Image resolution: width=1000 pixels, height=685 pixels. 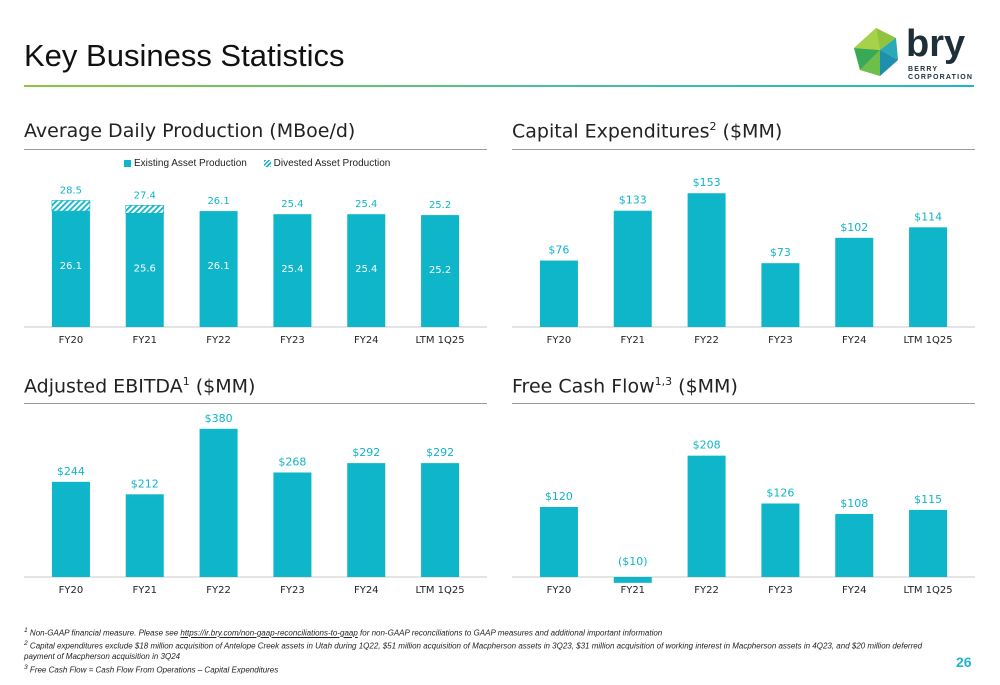 What do you see at coordinates (713, 126) in the screenshot?
I see `capex-title-footnote-ref: 2` at bounding box center [713, 126].